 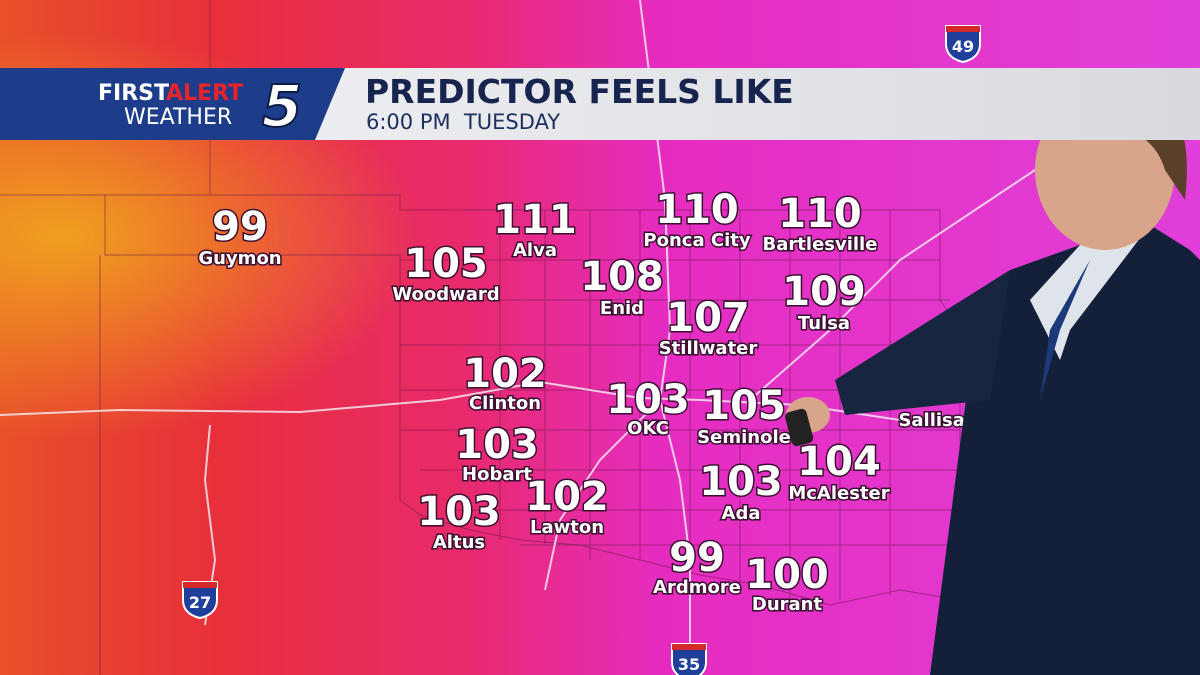 I want to click on title: PREDICTOR FEELS LIKE, so click(x=579, y=91).